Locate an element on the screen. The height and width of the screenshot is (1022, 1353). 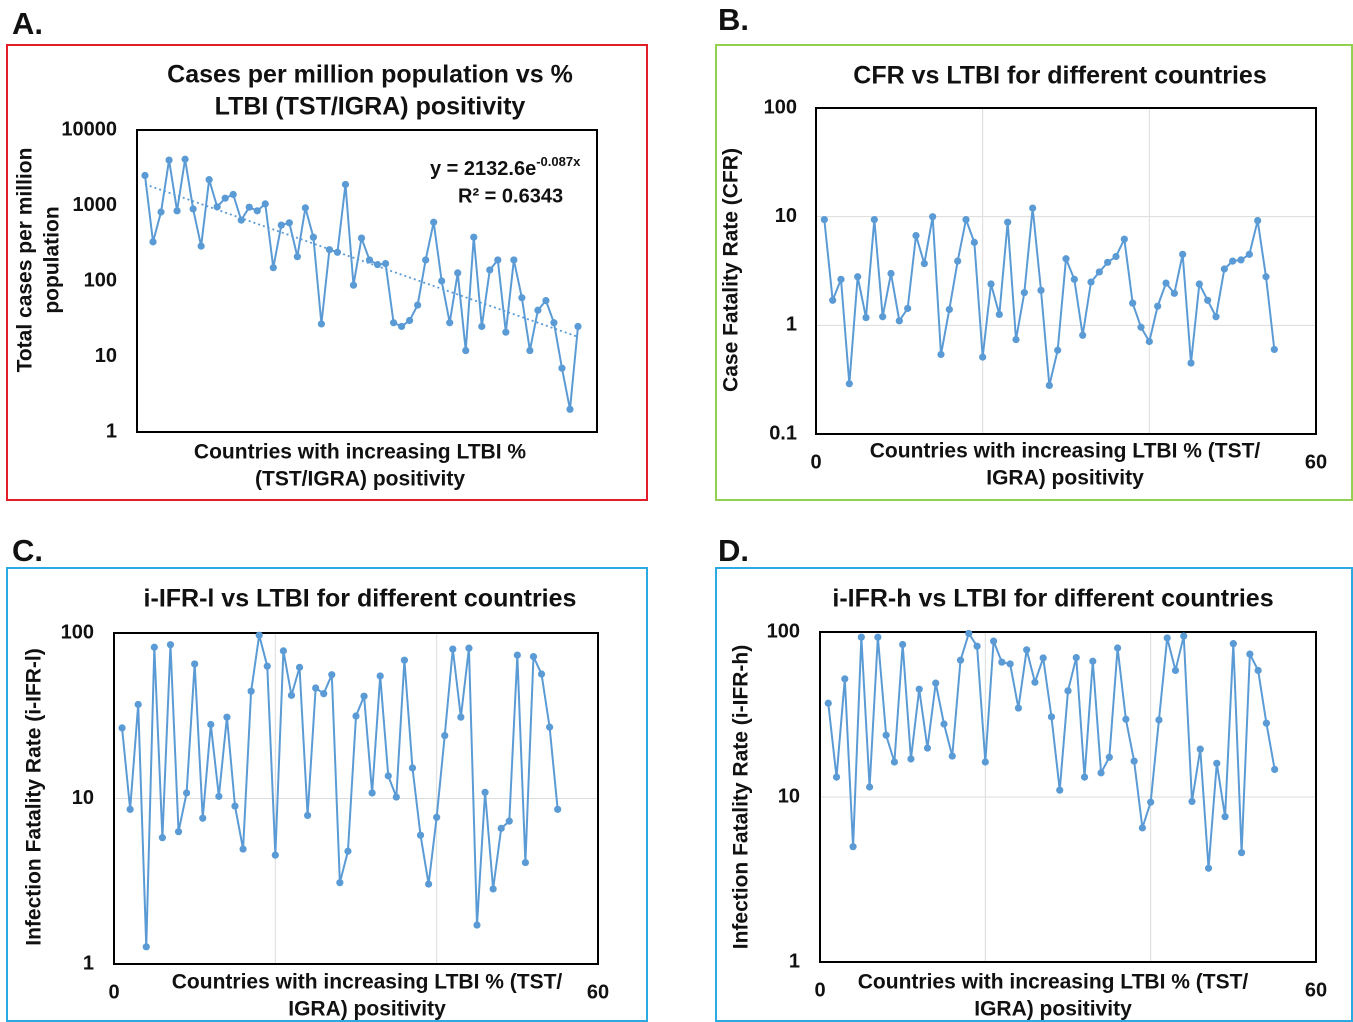
y-tick-label: 1000 is located at coordinates (95, 205).